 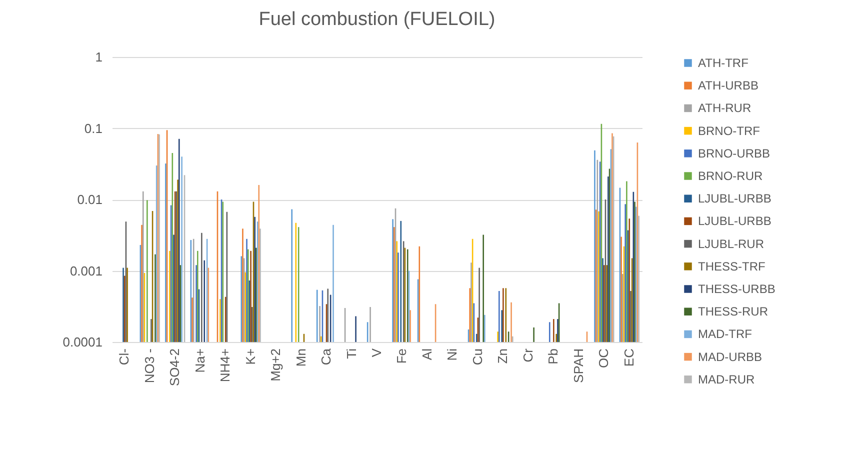 What do you see at coordinates (174, 367) in the screenshot?
I see `x-tick-label: SO4-2` at bounding box center [174, 367].